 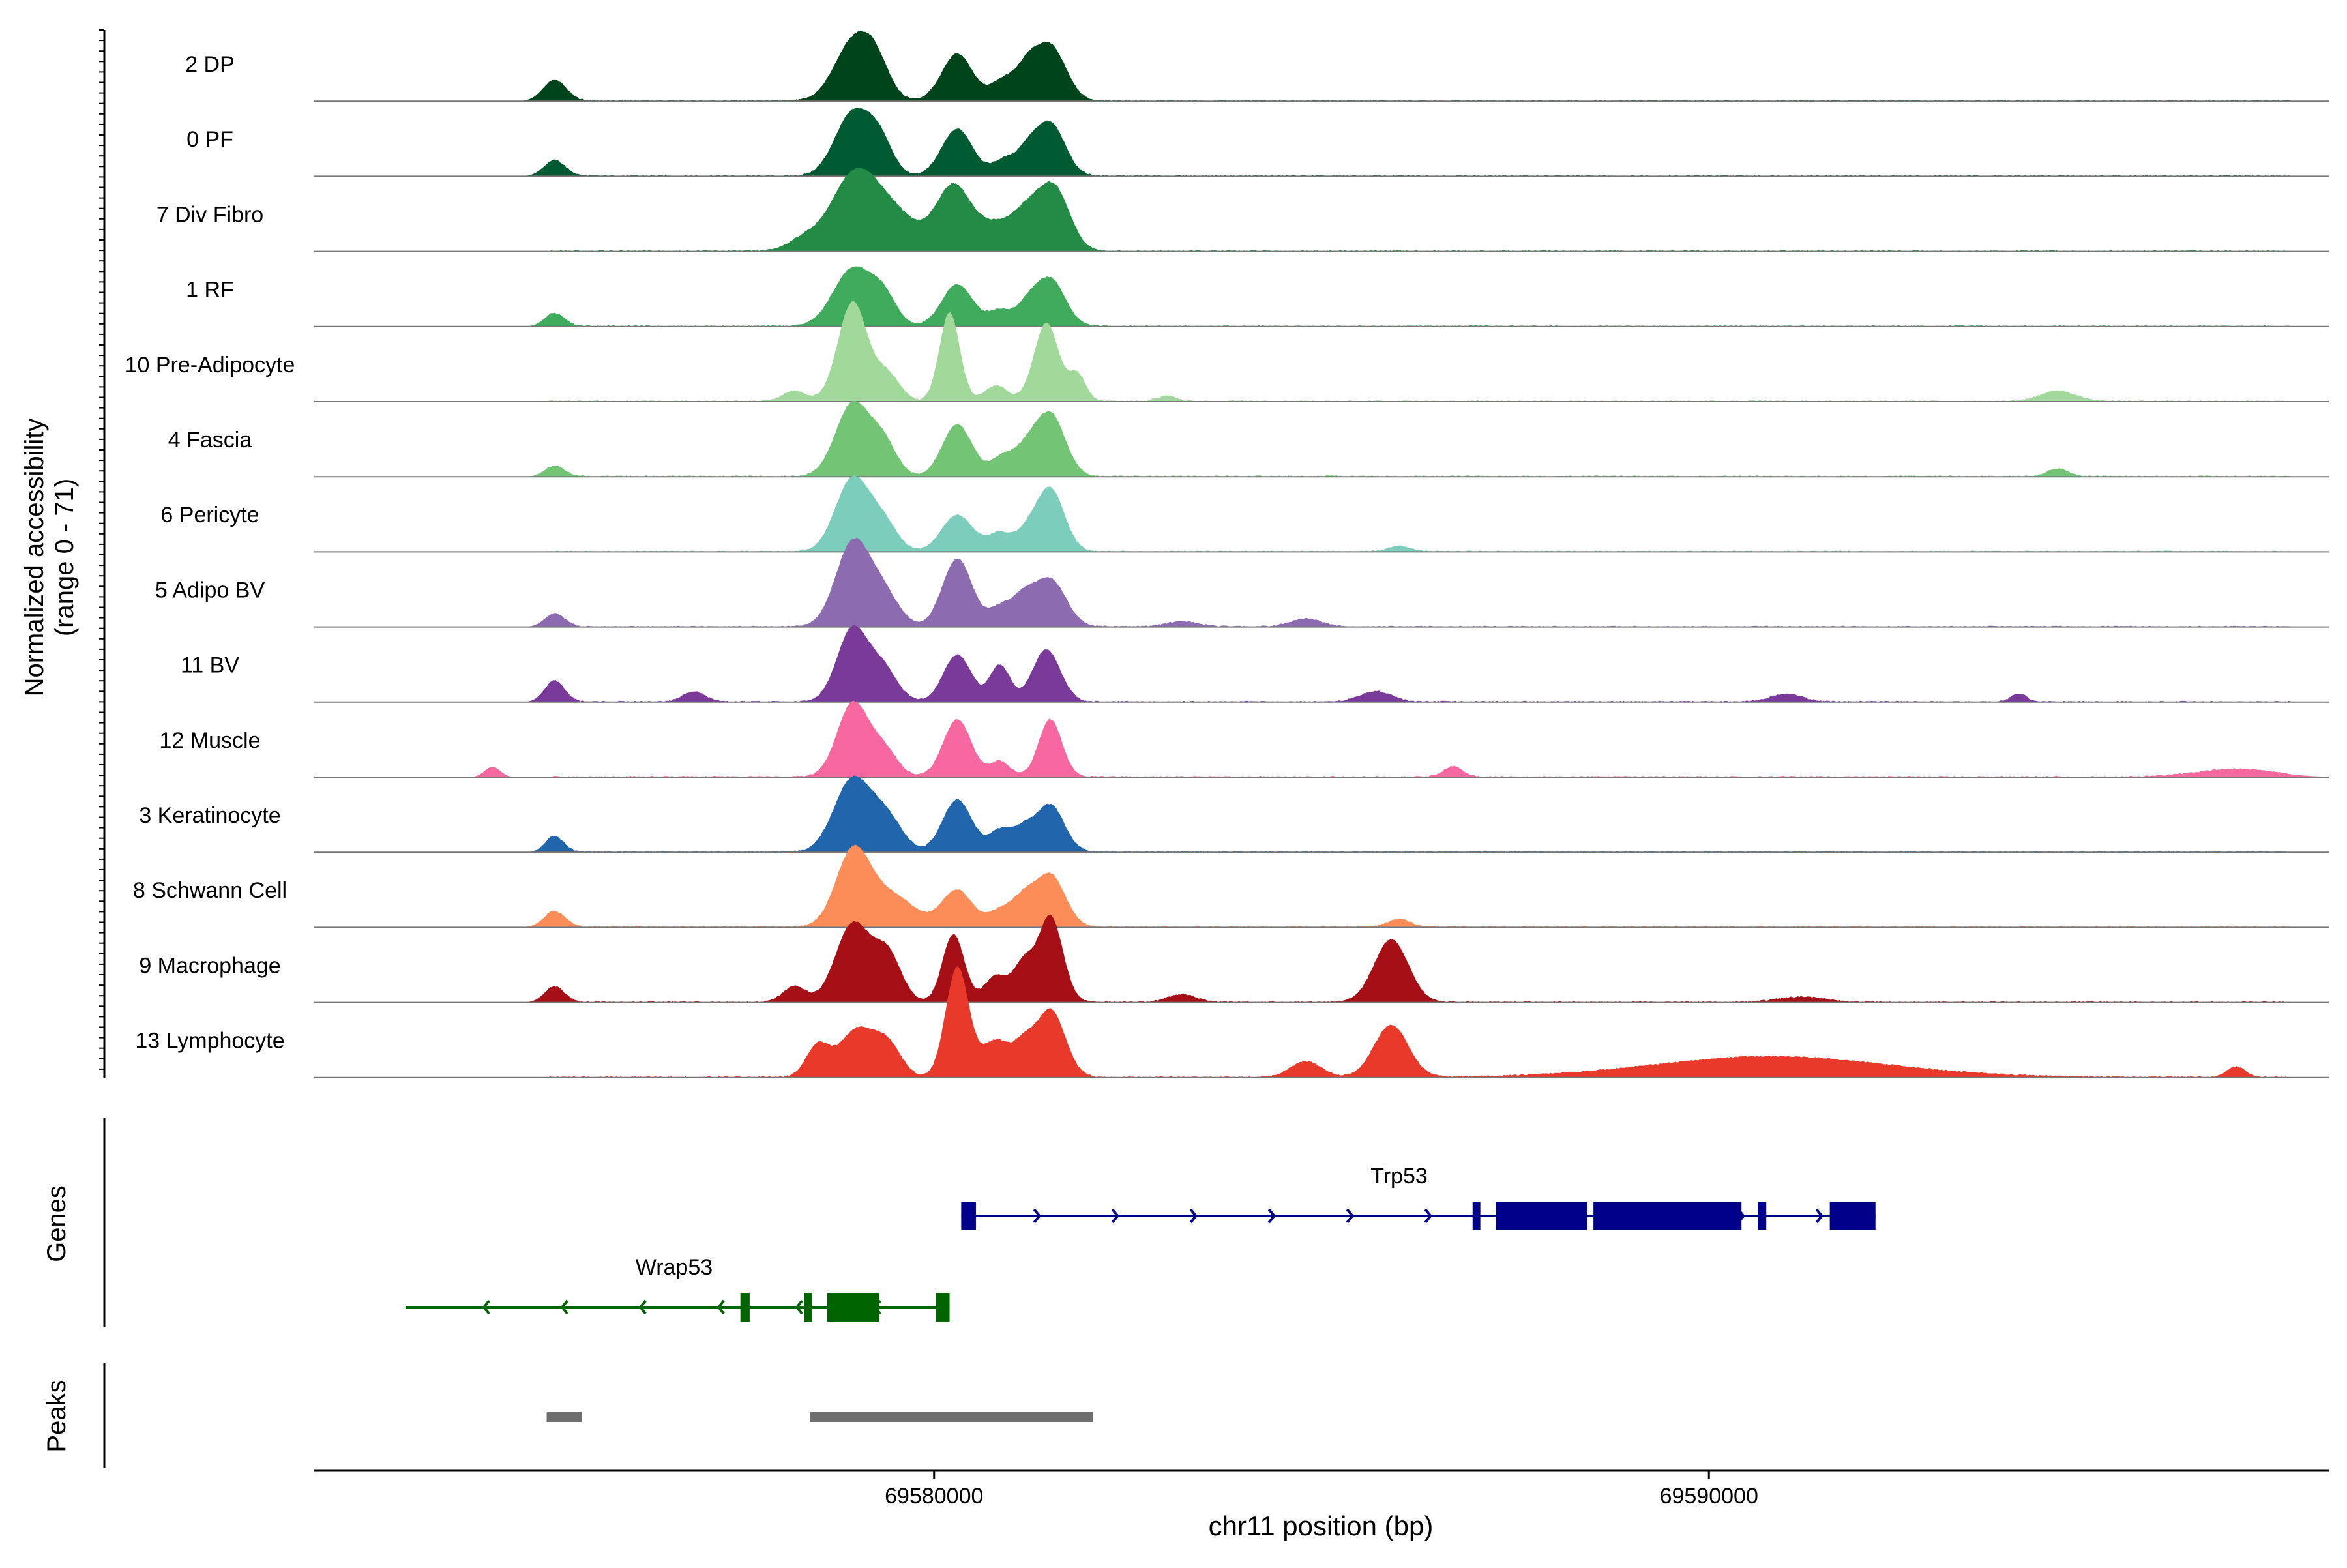 I want to click on track-label: 4 Fascia, so click(x=210, y=440).